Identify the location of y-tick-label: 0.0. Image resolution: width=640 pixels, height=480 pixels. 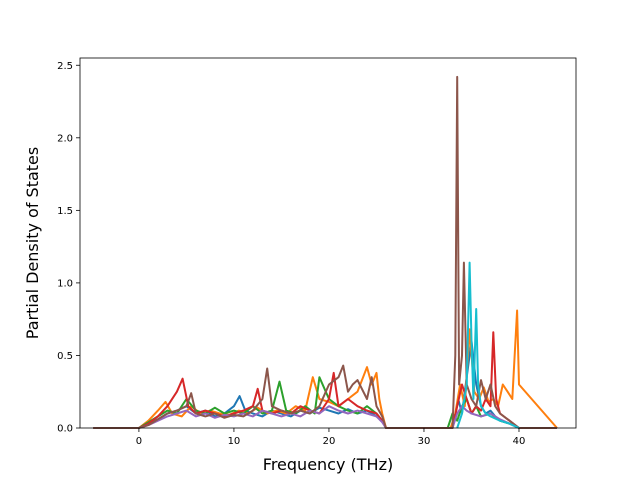
(65, 429).